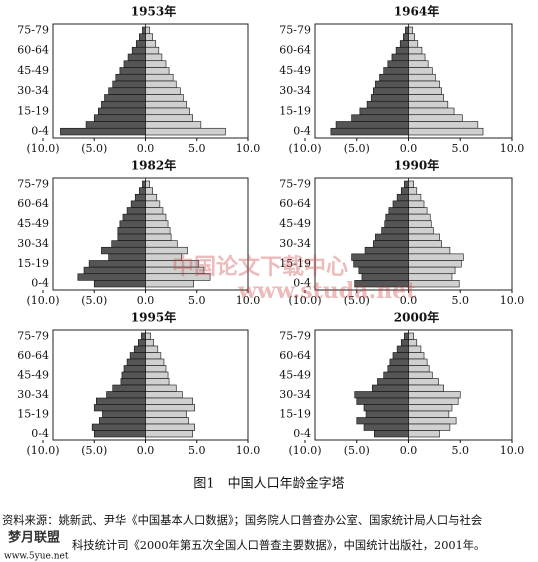 The image size is (538, 562). I want to click on watermark: www.studa.net, so click(327, 291).